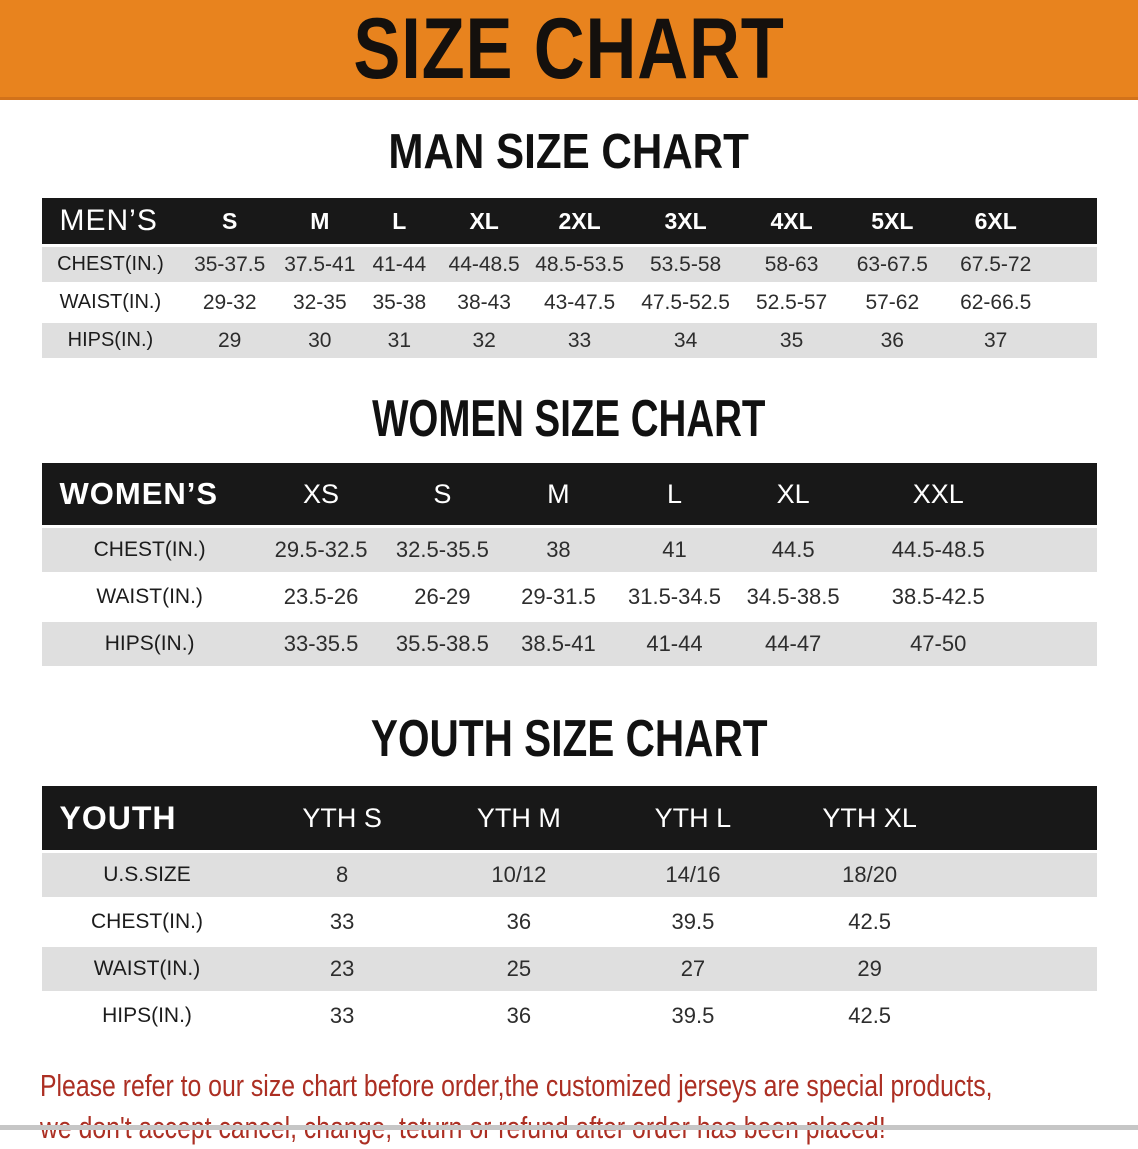 This screenshot has height=1149, width=1138. What do you see at coordinates (484, 302) in the screenshot?
I see `measurement-cell: 38-43` at bounding box center [484, 302].